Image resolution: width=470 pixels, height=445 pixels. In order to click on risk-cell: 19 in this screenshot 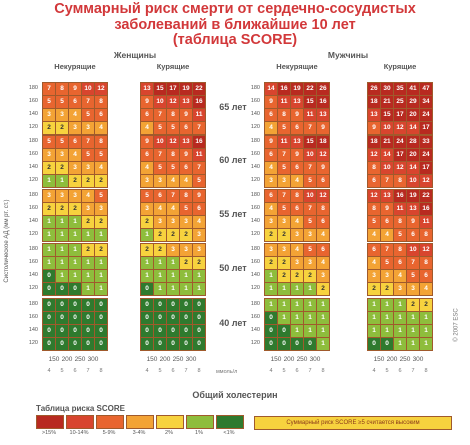, I will do `click(186, 89)`.